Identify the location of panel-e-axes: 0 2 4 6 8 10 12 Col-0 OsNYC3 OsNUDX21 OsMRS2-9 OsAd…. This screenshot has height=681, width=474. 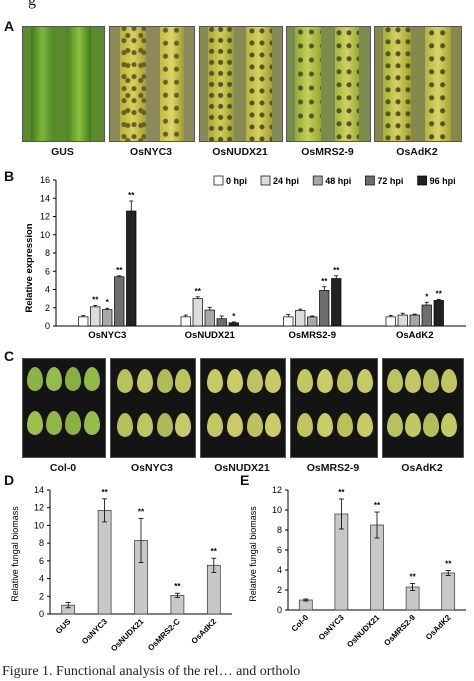
(369, 567).